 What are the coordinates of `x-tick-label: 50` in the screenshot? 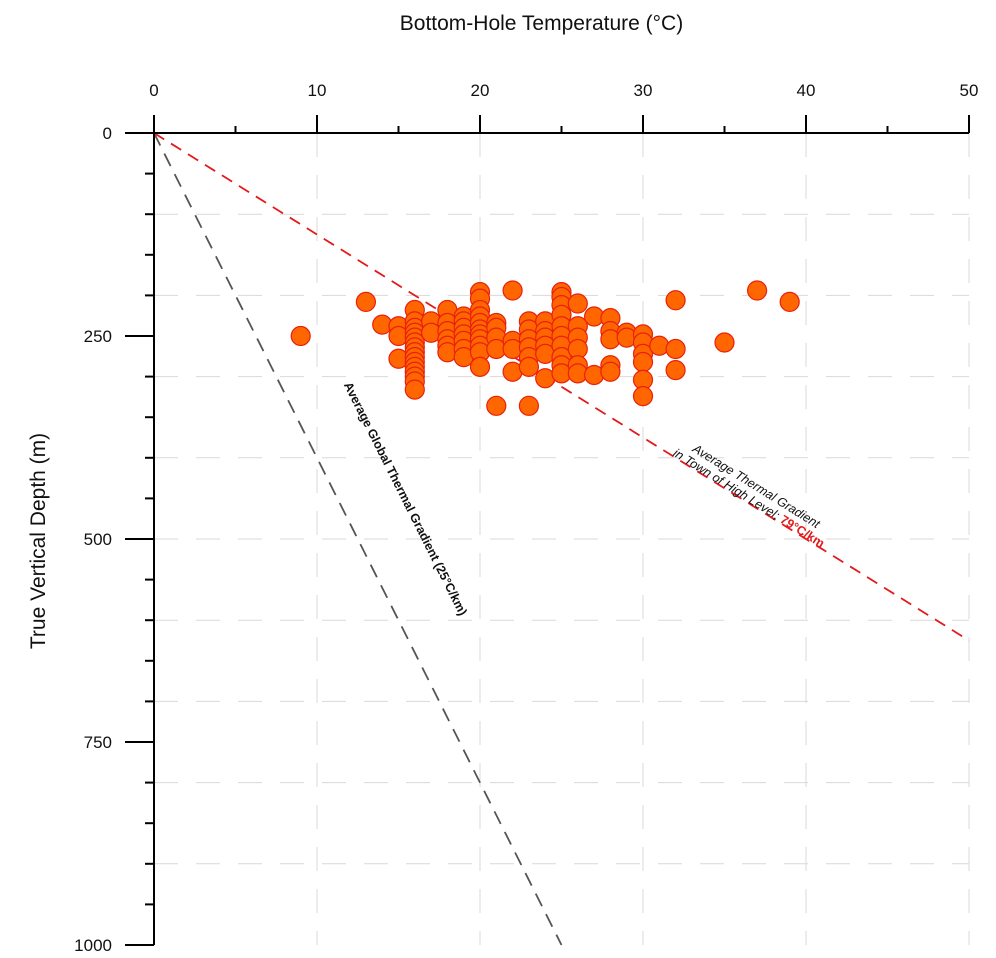 It's located at (969, 90).